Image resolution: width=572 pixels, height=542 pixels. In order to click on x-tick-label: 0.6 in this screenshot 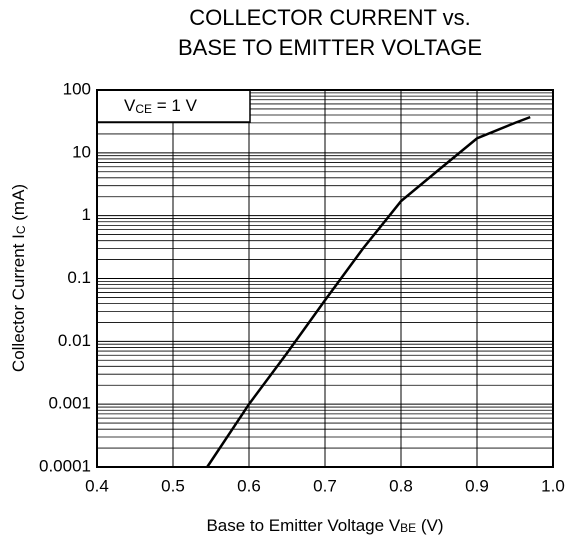, I will do `click(249, 485)`.